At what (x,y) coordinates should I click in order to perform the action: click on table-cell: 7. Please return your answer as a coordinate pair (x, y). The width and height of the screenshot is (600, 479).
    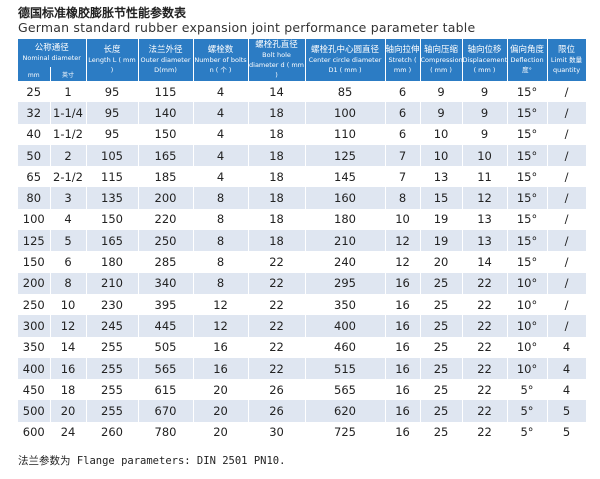
    Looking at the image, I should click on (403, 155).